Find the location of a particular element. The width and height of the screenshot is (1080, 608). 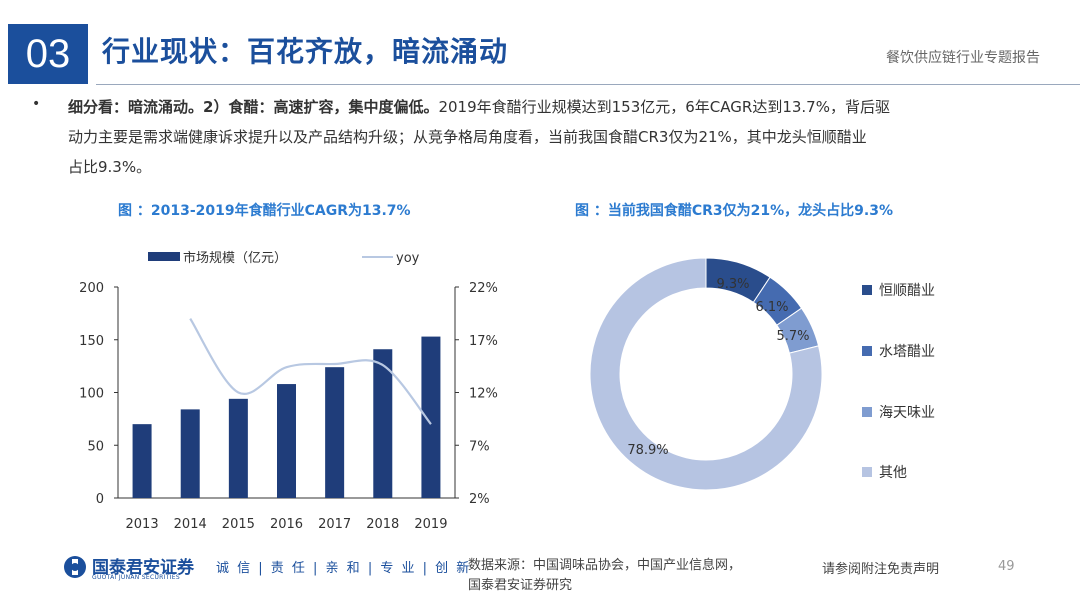

donut-chart-title: 图 ：当前我国食醋CR3仅为21%，龙头占比9.3% is located at coordinates (734, 211).